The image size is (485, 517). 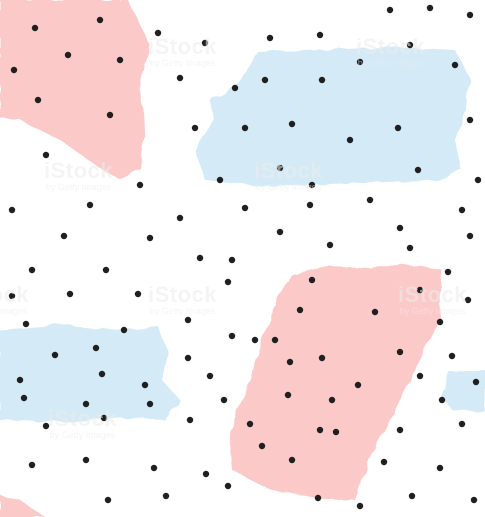 What do you see at coordinates (90, 373) in the screenshot?
I see `blue-brush-stroke-left` at bounding box center [90, 373].